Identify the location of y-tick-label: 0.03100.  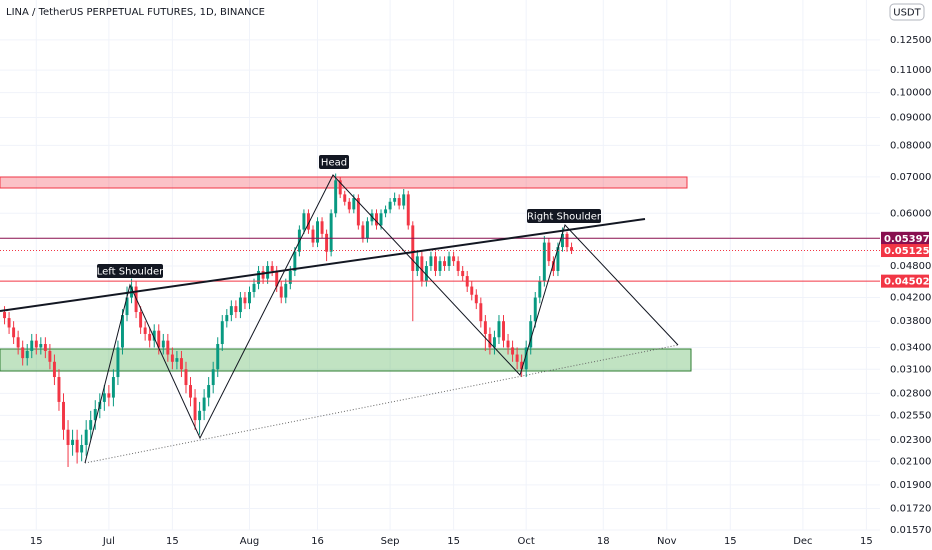
(910, 369).